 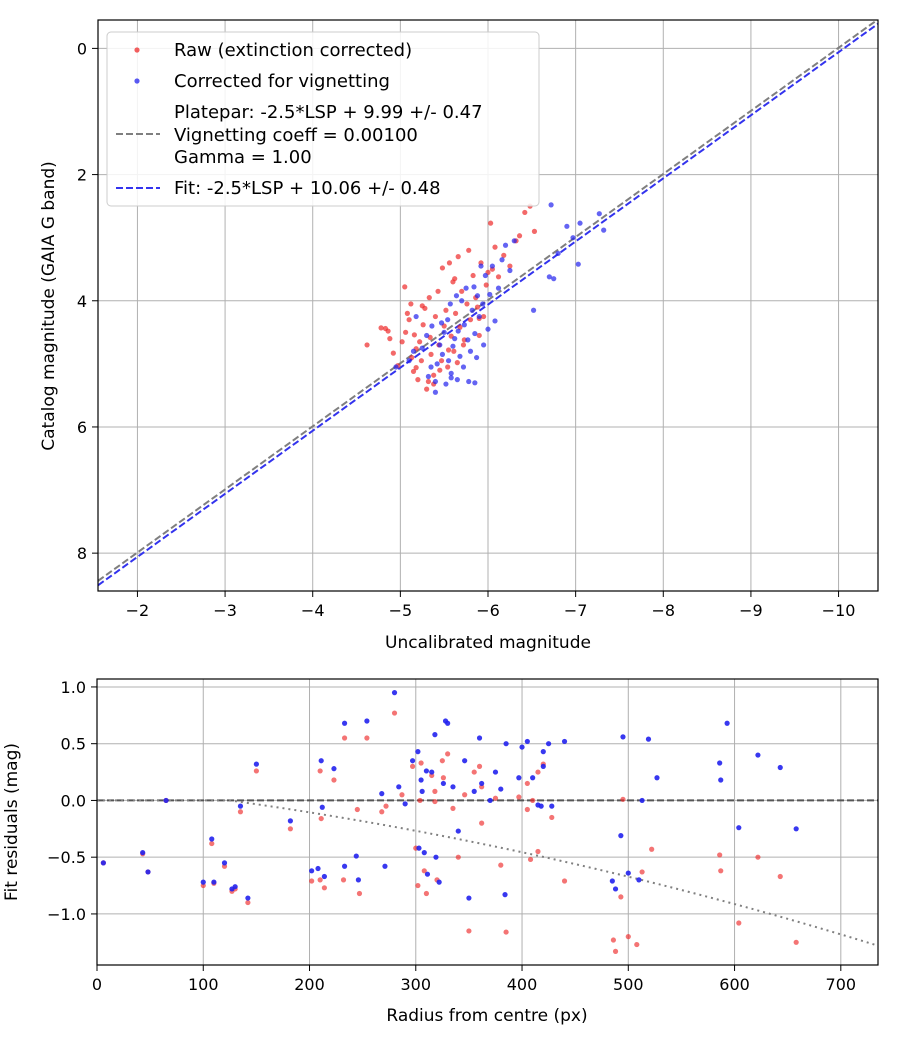 What do you see at coordinates (12, 822) in the screenshot?
I see `residuals-y-axis-title: Fit residuals (mag)` at bounding box center [12, 822].